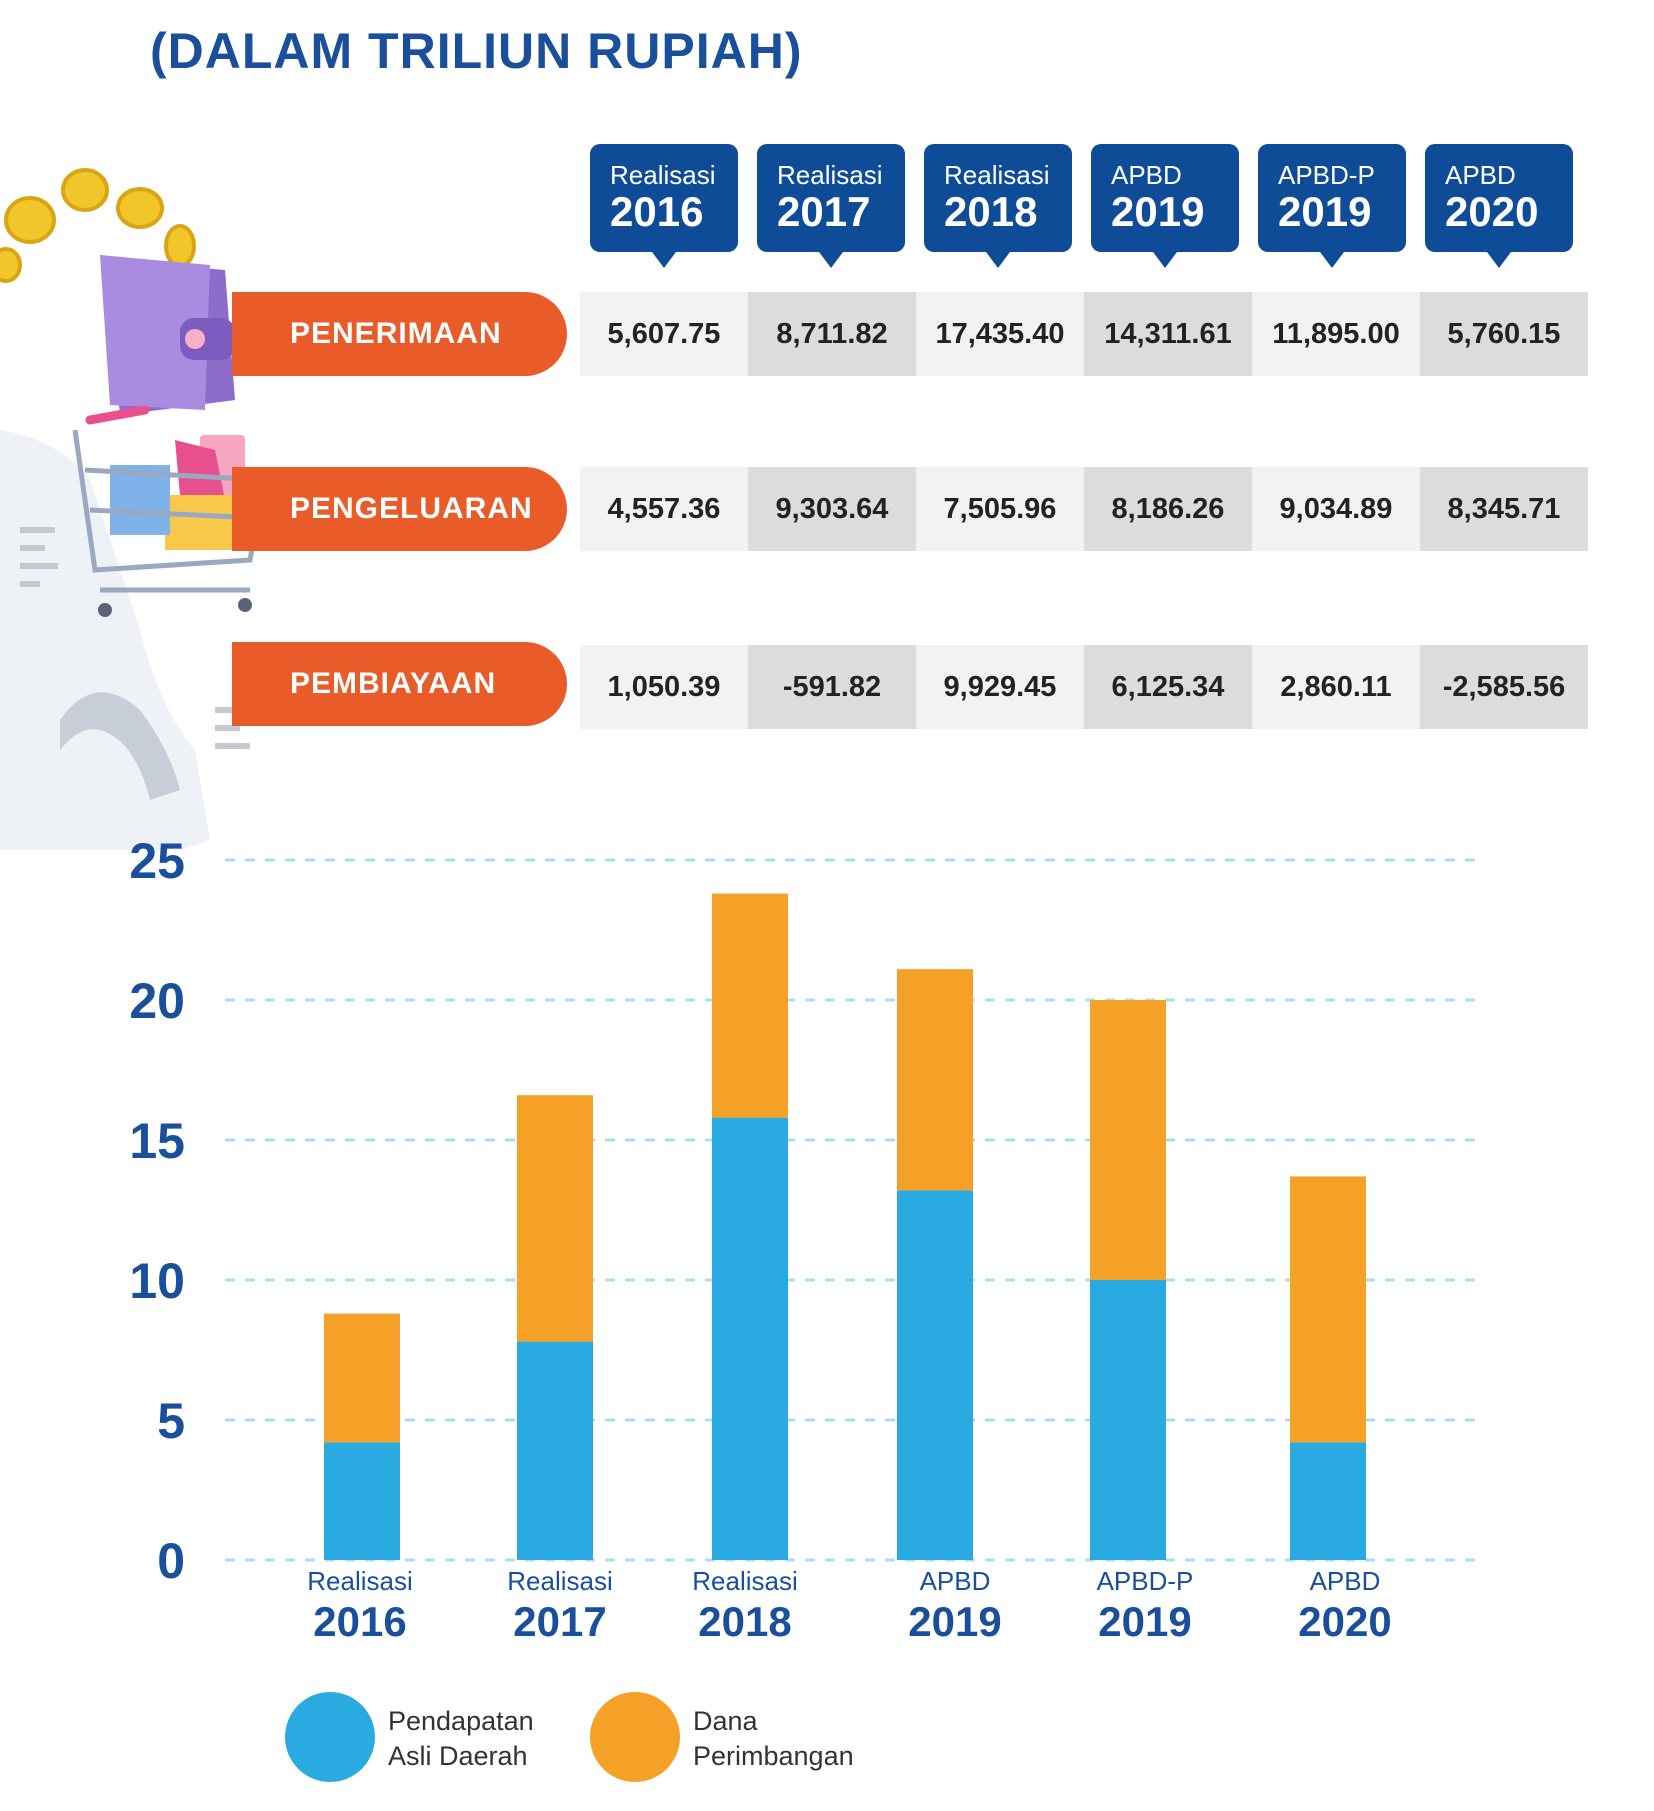  Describe the element at coordinates (461, 1721) in the screenshot. I see `legend-line: Pendapatan` at that location.